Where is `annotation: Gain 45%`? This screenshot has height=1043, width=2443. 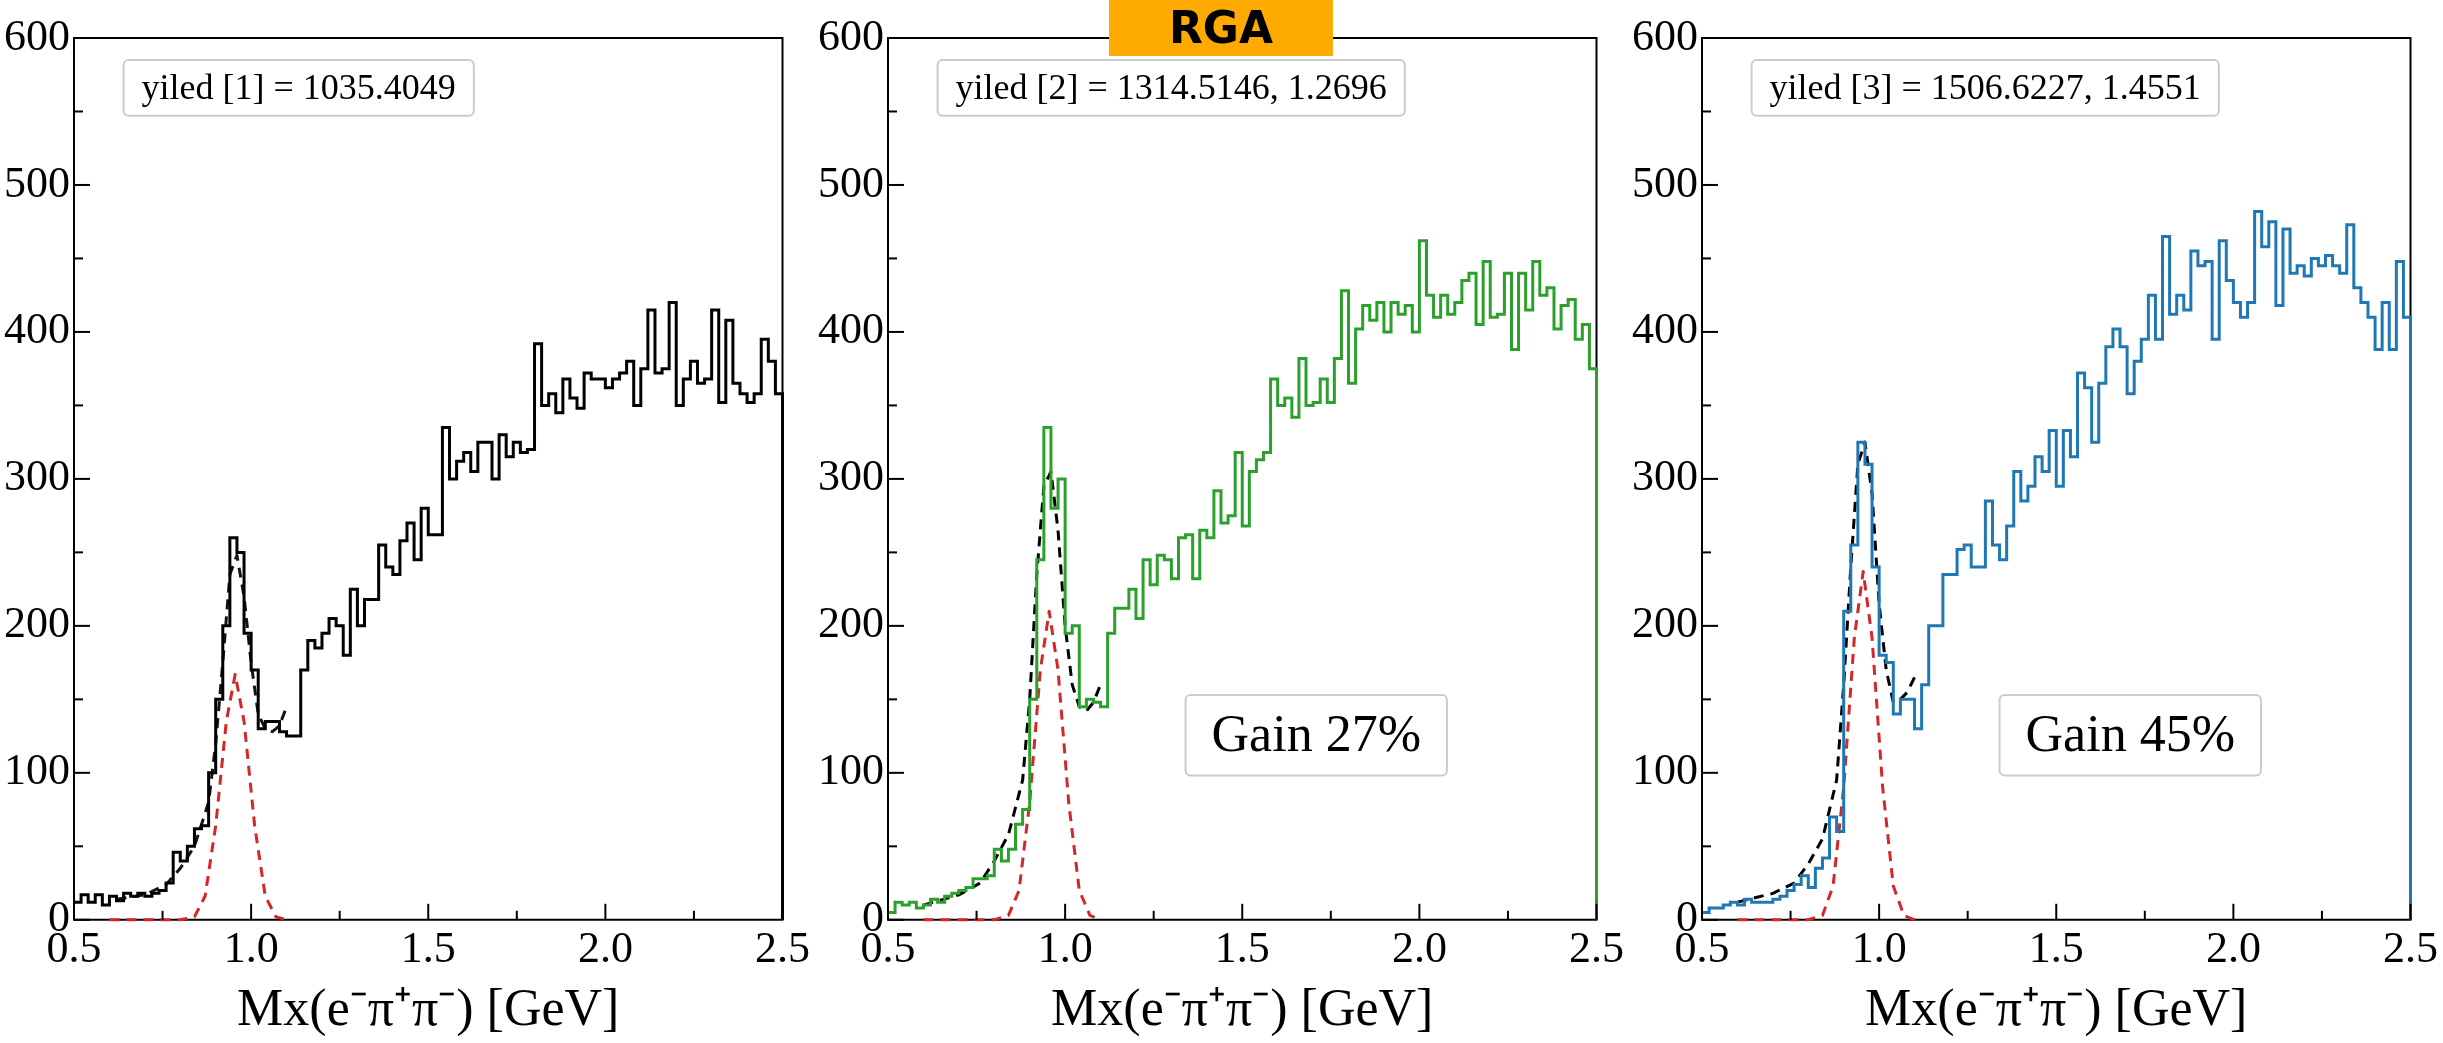 annotation: Gain 45% is located at coordinates (2130, 733).